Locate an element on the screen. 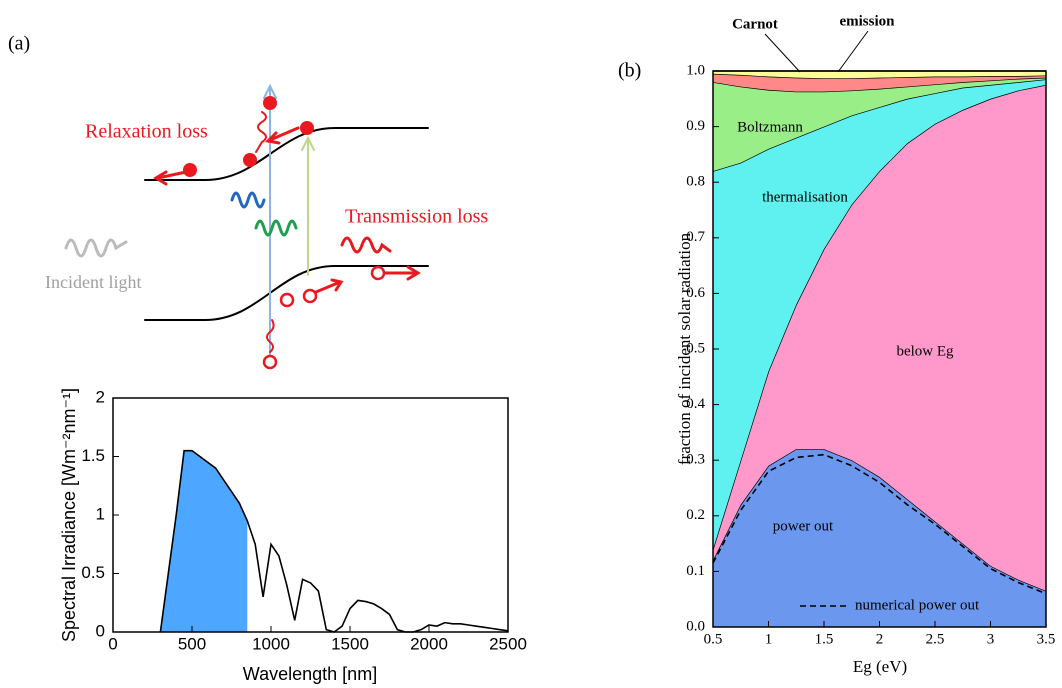  diagram-label: Transmission loss is located at coordinates (416, 217).